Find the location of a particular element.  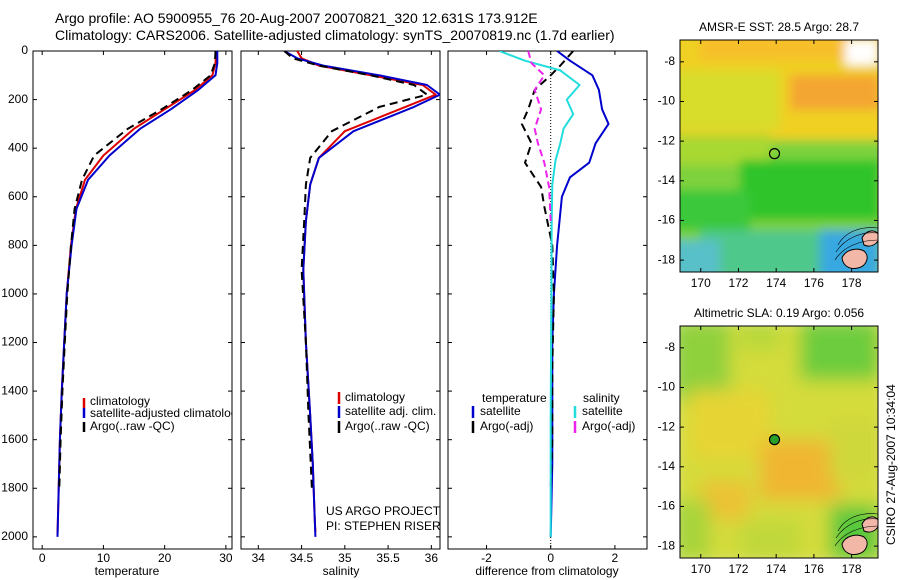

x-tick-label: 35 is located at coordinates (345, 558).